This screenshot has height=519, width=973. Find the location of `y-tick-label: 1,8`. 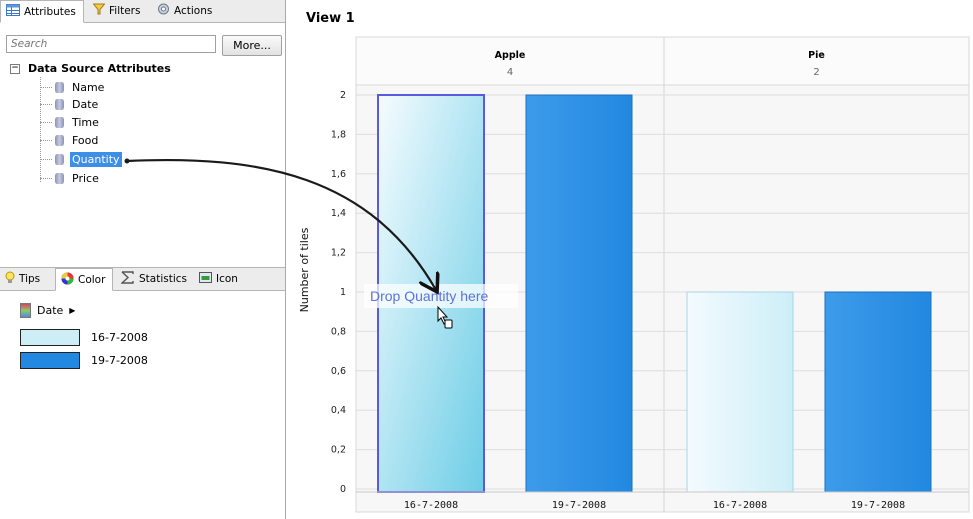

y-tick-label: 1,8 is located at coordinates (338, 134).